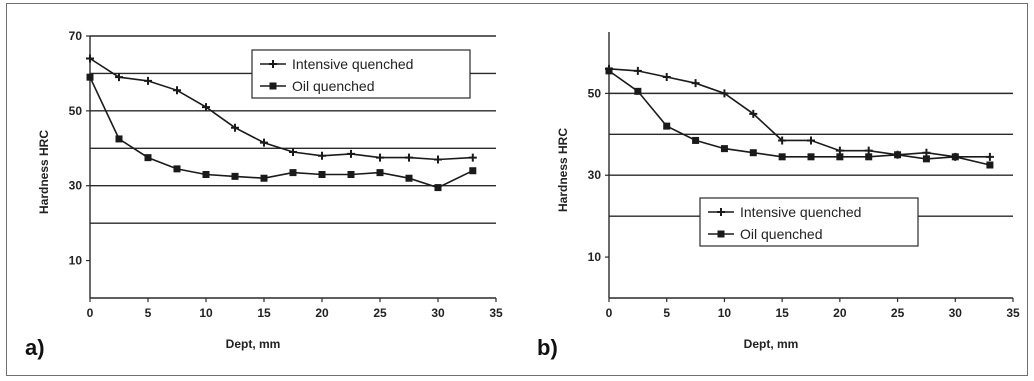 The height and width of the screenshot is (381, 1034). I want to click on panel-label: b), so click(547, 347).